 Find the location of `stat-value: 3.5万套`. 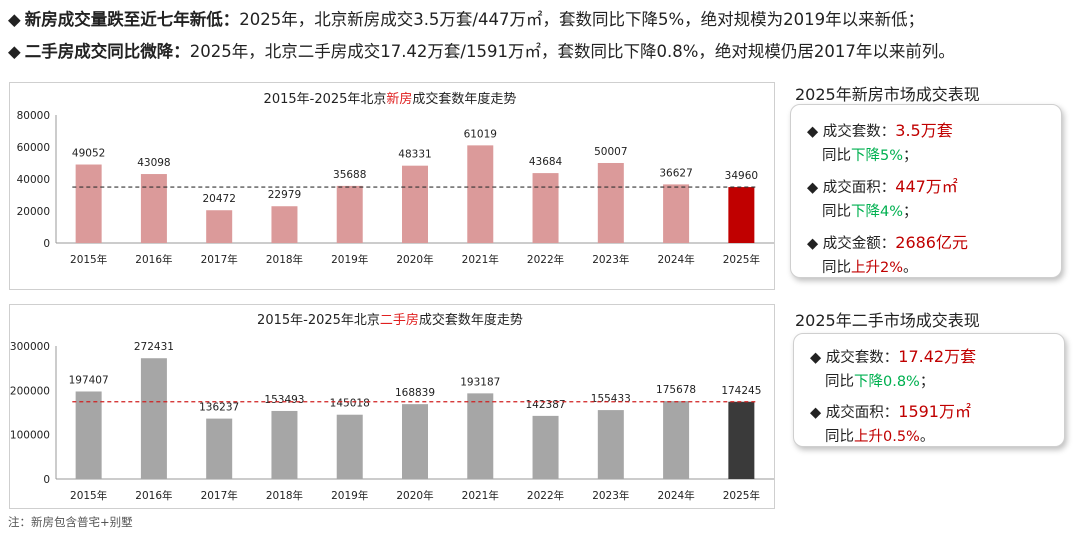

stat-value: 3.5万套 is located at coordinates (924, 130).